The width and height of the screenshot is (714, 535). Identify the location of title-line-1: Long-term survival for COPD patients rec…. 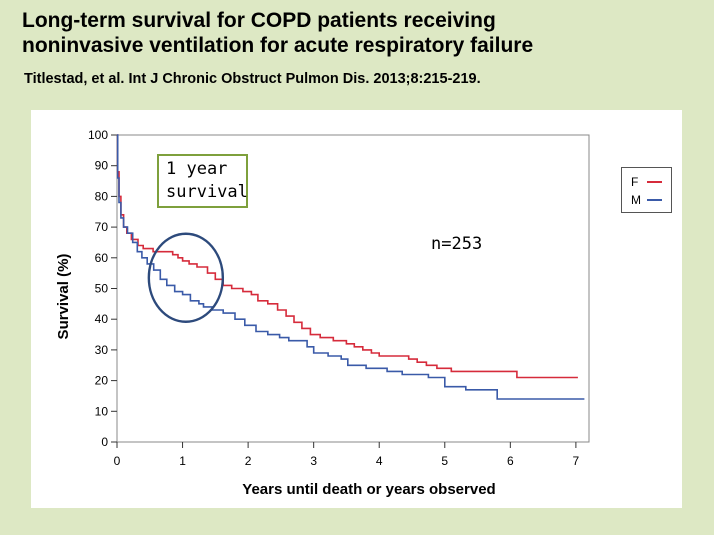
(259, 20).